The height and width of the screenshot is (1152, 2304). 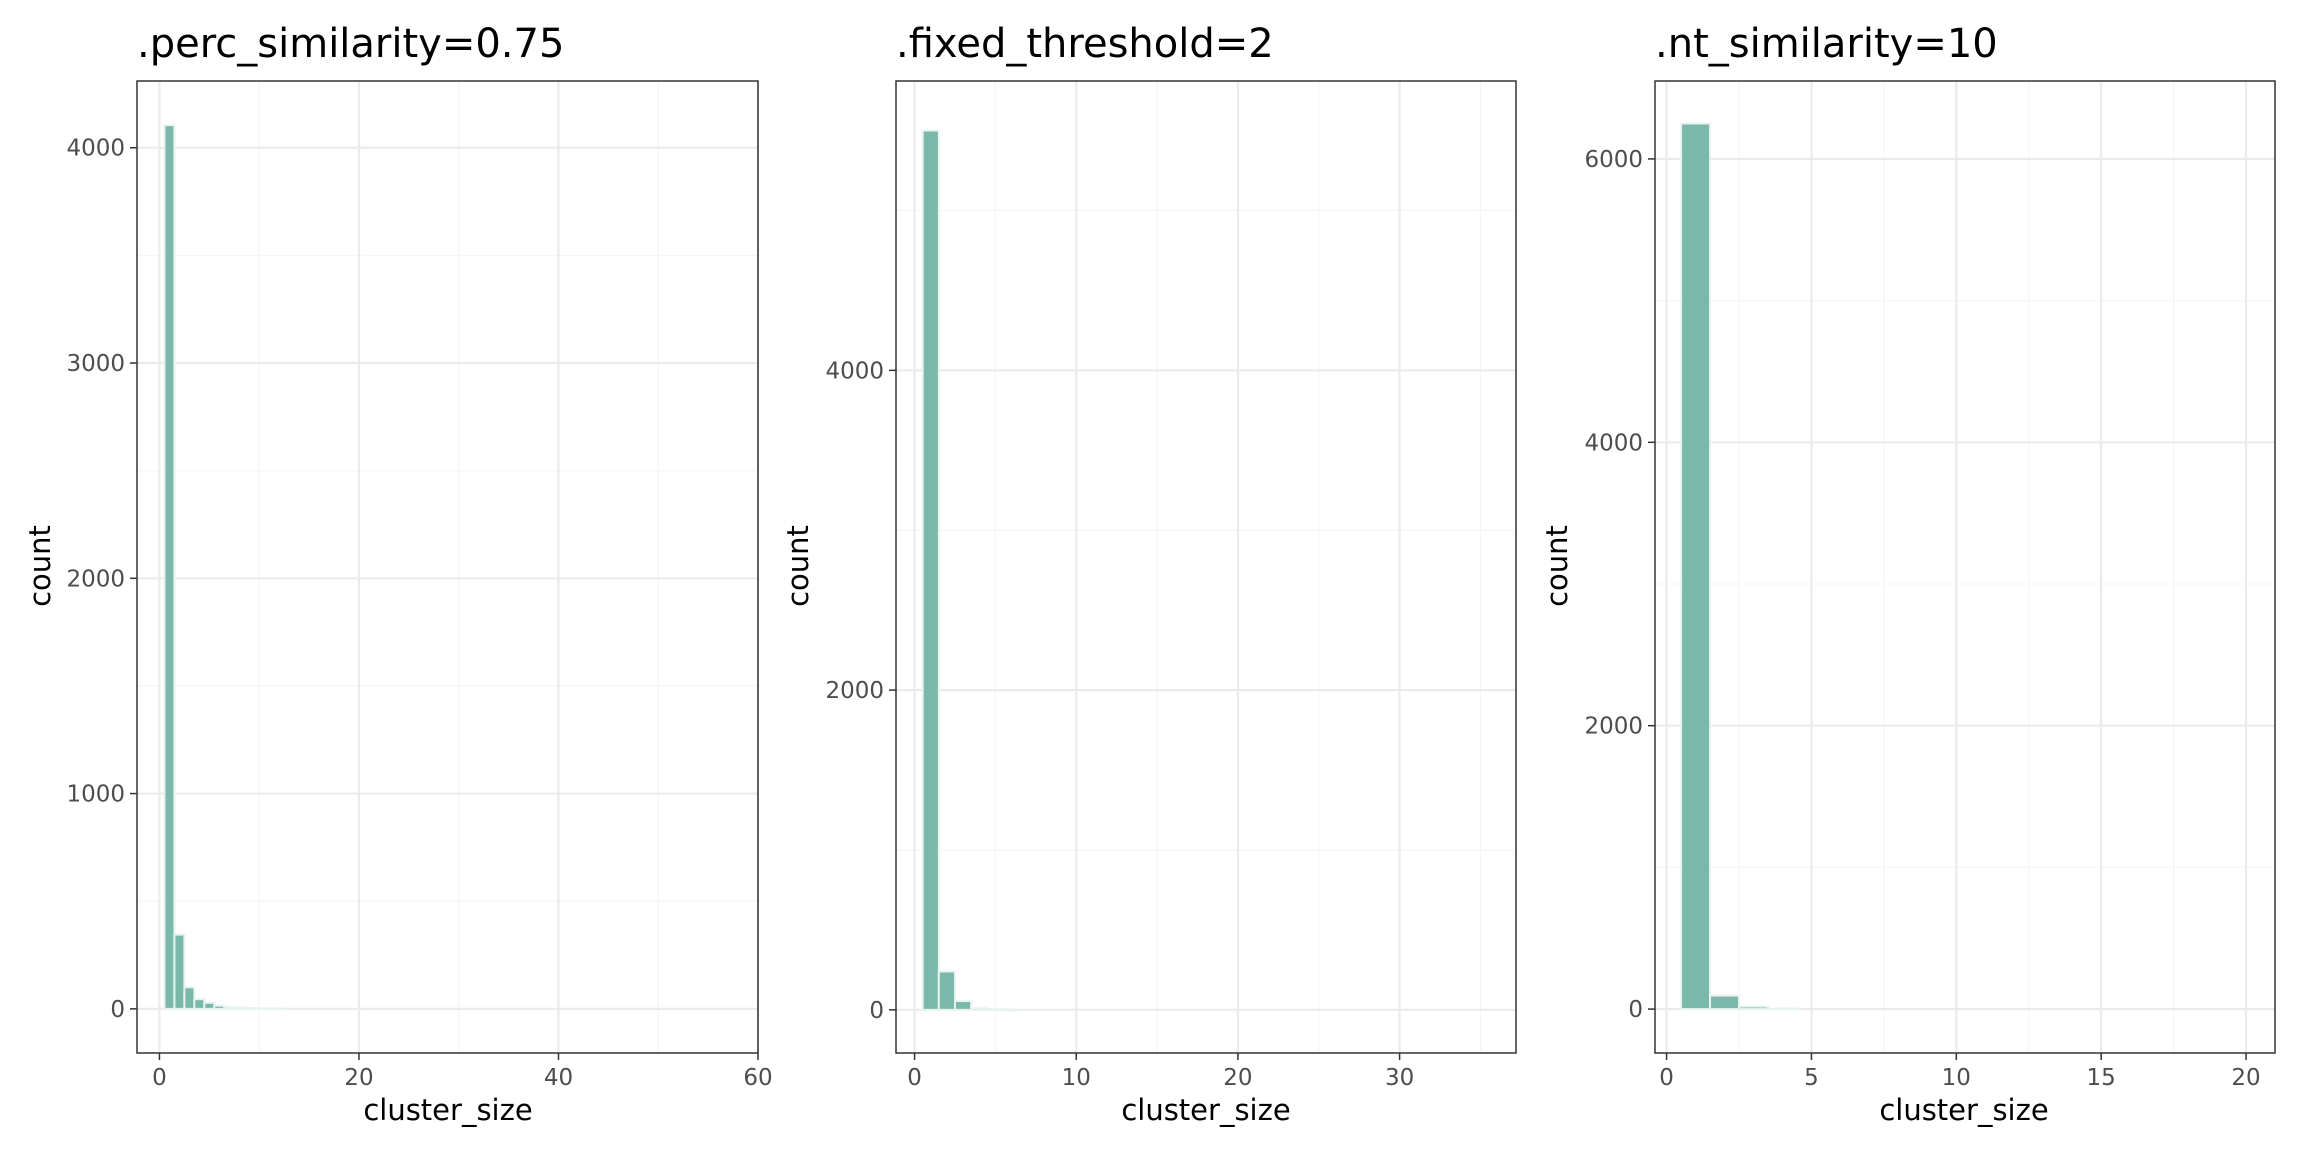 I want to click on y-tick-label: 1000, so click(x=95, y=795).